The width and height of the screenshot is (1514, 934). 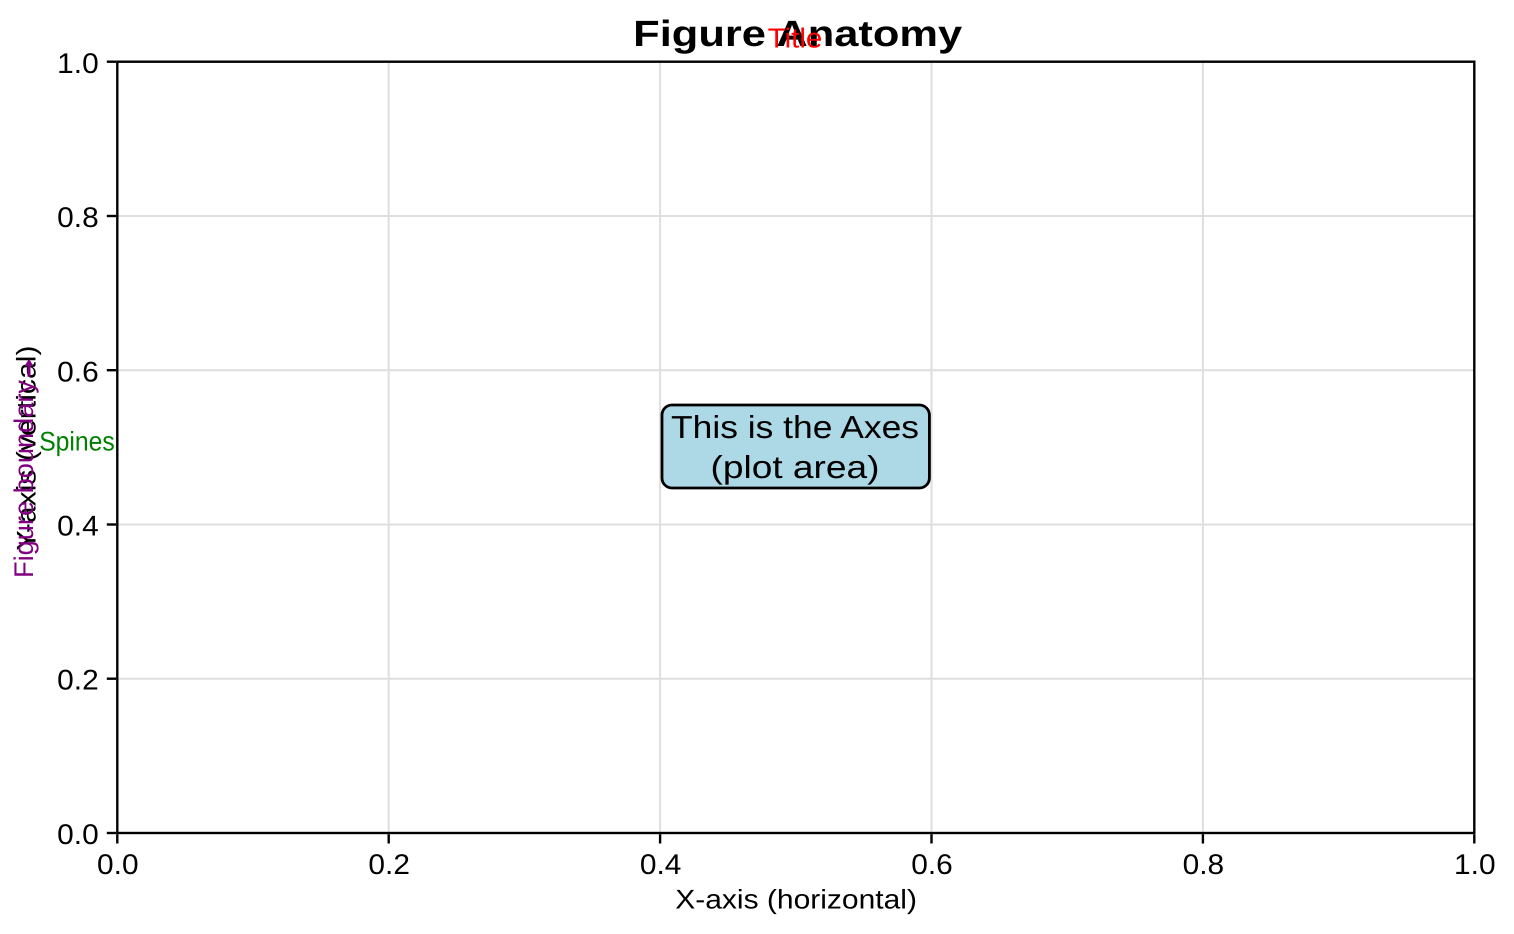 I want to click on svg-text: Y-axis (vertical), so click(x=27, y=448).